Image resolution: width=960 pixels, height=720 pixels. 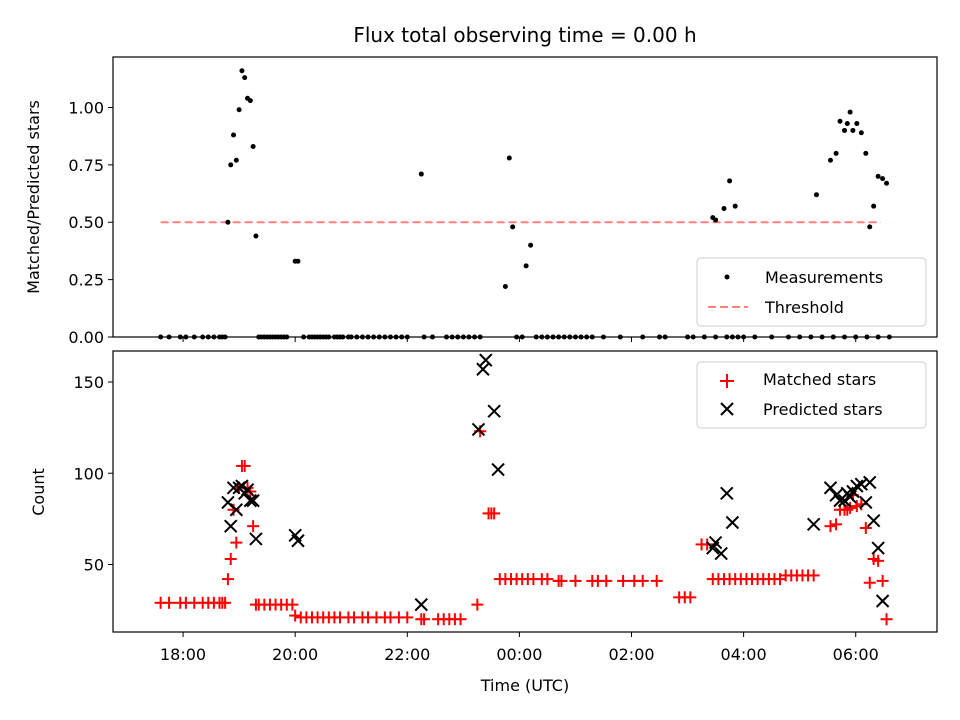 I want to click on bottom-x-tick-label: 18:00, so click(x=183, y=654).